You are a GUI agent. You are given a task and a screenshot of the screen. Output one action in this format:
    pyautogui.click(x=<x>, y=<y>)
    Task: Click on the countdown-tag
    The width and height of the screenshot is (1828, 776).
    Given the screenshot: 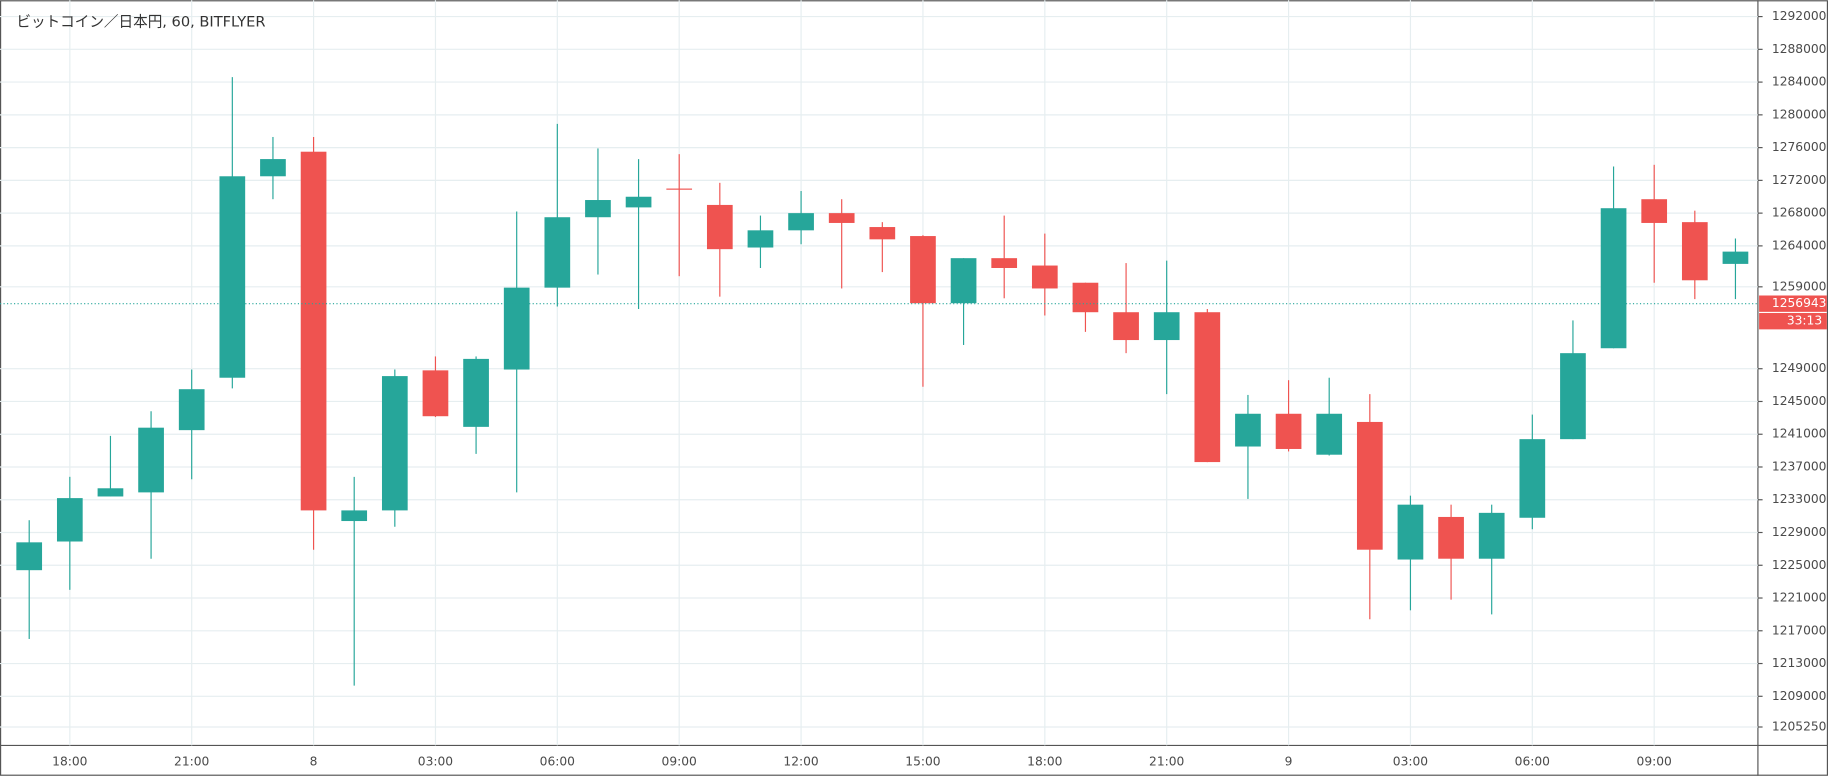 What is the action you would take?
    pyautogui.click(x=1793, y=321)
    